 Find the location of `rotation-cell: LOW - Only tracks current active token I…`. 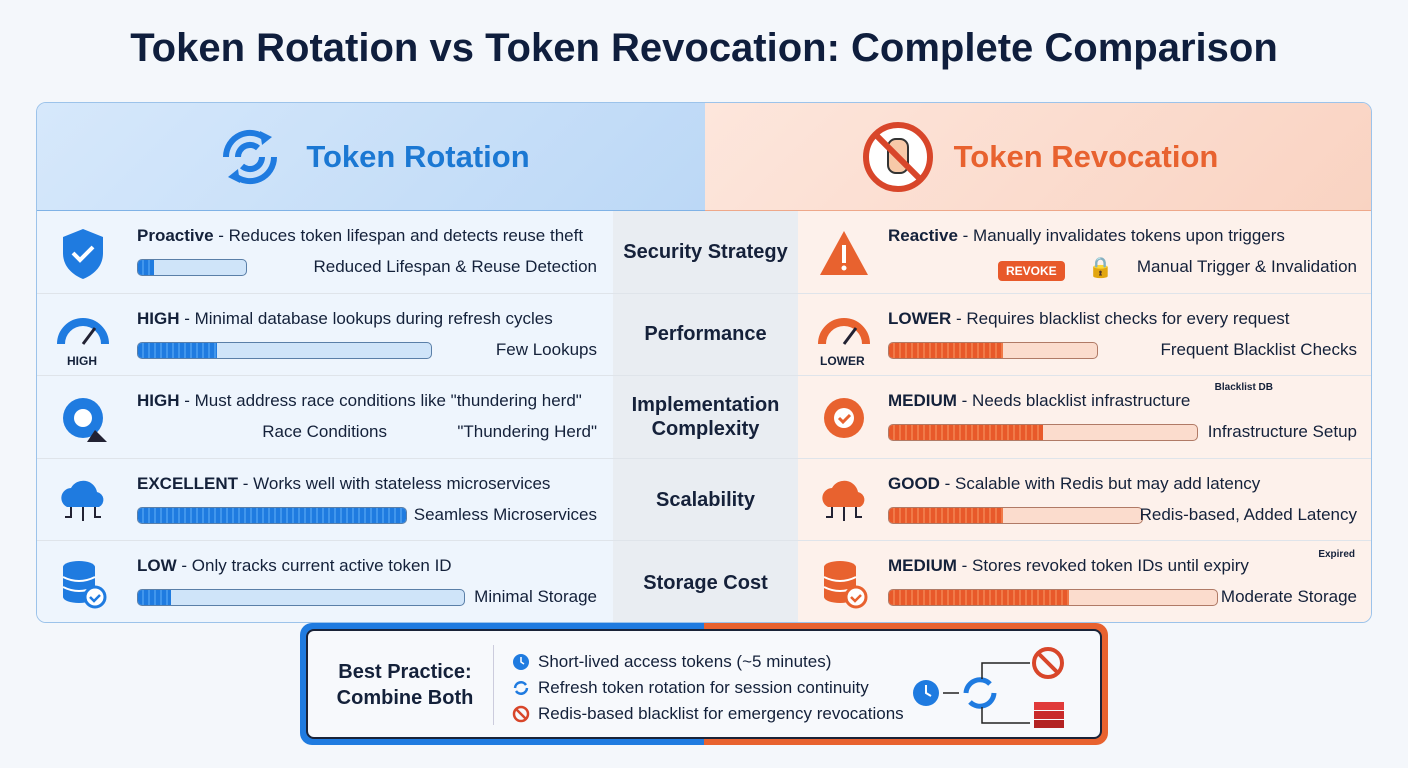

rotation-cell: LOW - Only tracks current active token I… is located at coordinates (325, 581).